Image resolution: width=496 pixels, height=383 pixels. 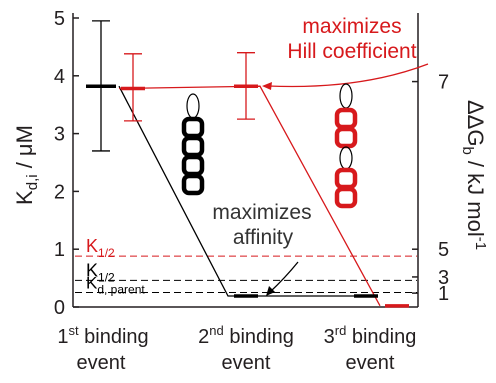 What do you see at coordinates (59, 19) in the screenshot?
I see `y-tick-label: 5` at bounding box center [59, 19].